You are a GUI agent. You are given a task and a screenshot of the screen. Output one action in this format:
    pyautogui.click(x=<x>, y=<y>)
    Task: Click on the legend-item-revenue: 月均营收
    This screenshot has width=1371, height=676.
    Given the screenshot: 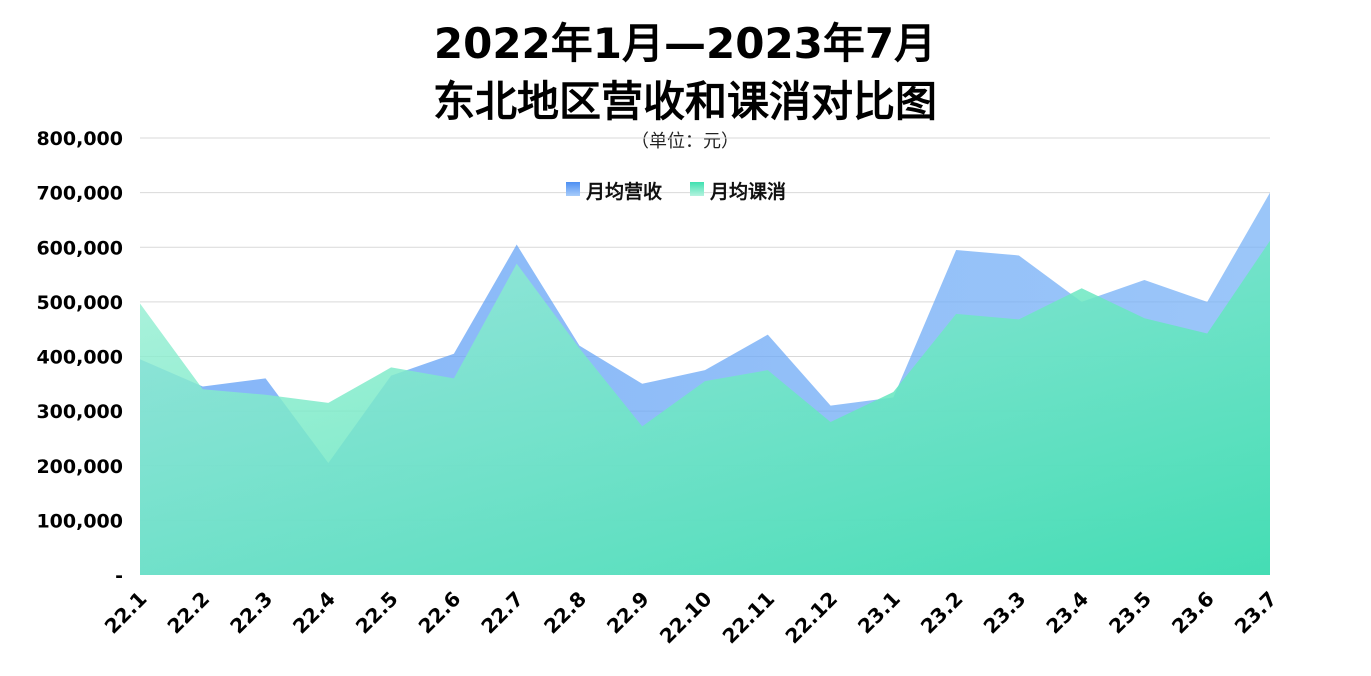 What is the action you would take?
    pyautogui.click(x=614, y=191)
    